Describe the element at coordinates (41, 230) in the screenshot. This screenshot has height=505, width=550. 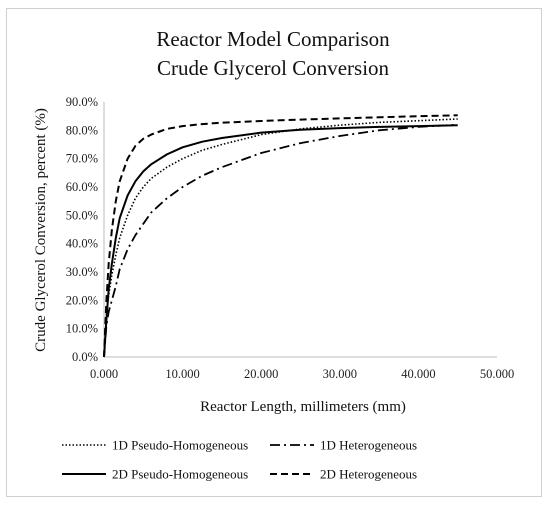
I see `y-axis-label: Crude Glycerol Conversion, percent (%)` at that location.